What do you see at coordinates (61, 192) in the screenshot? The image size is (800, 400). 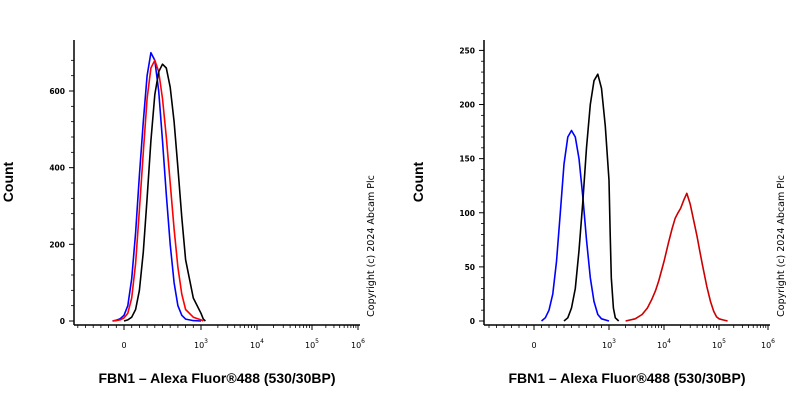 I see `y-ticks-left: 0 200 400 600` at bounding box center [61, 192].